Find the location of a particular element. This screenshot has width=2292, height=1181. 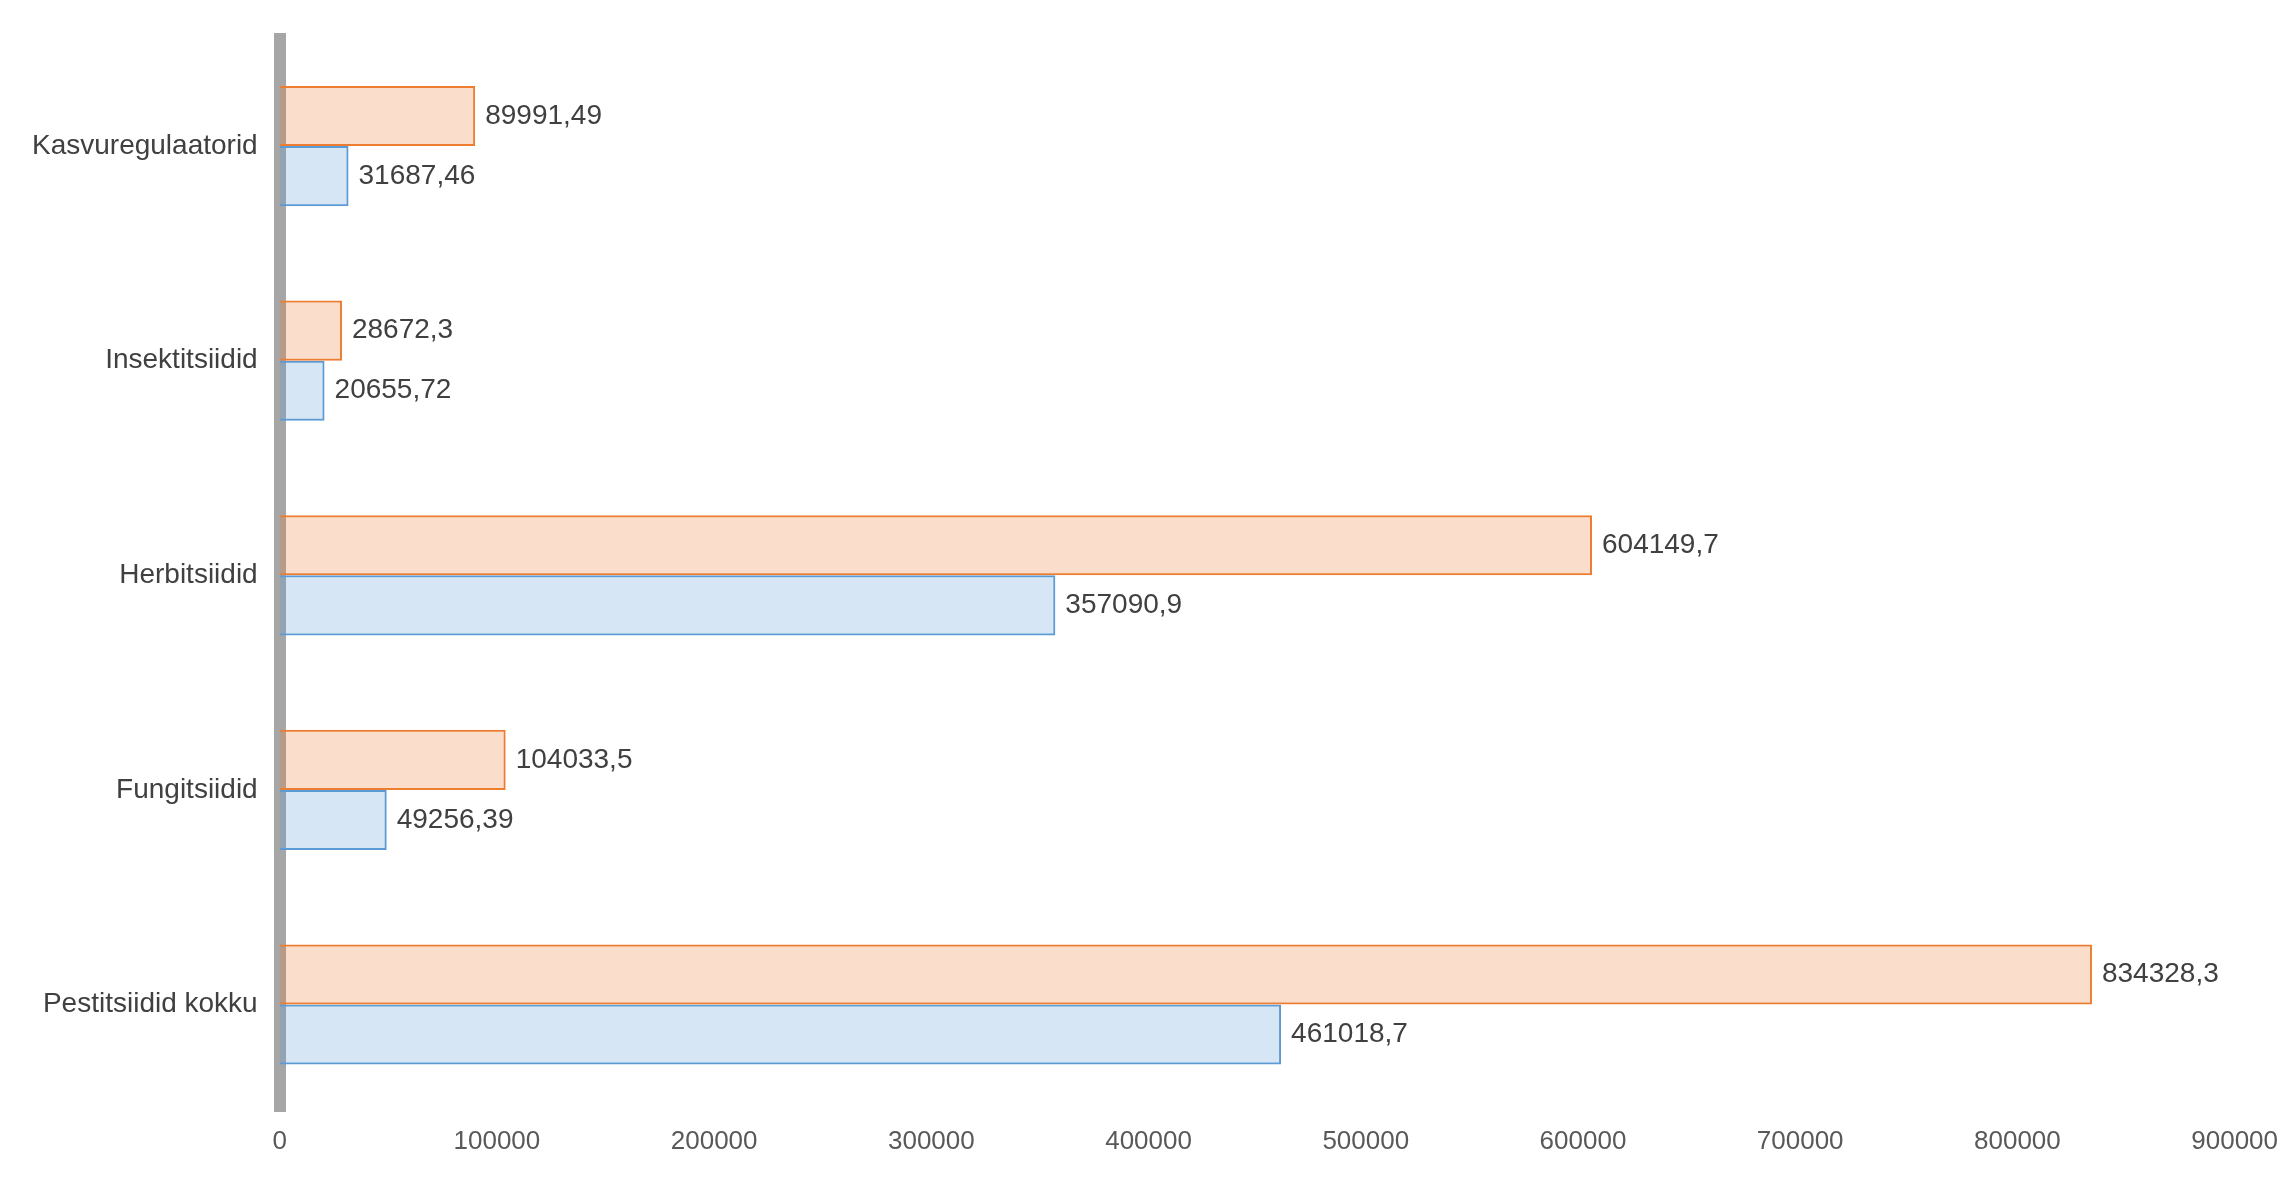

y-tick-label: Fungitsiidid is located at coordinates (187, 788).